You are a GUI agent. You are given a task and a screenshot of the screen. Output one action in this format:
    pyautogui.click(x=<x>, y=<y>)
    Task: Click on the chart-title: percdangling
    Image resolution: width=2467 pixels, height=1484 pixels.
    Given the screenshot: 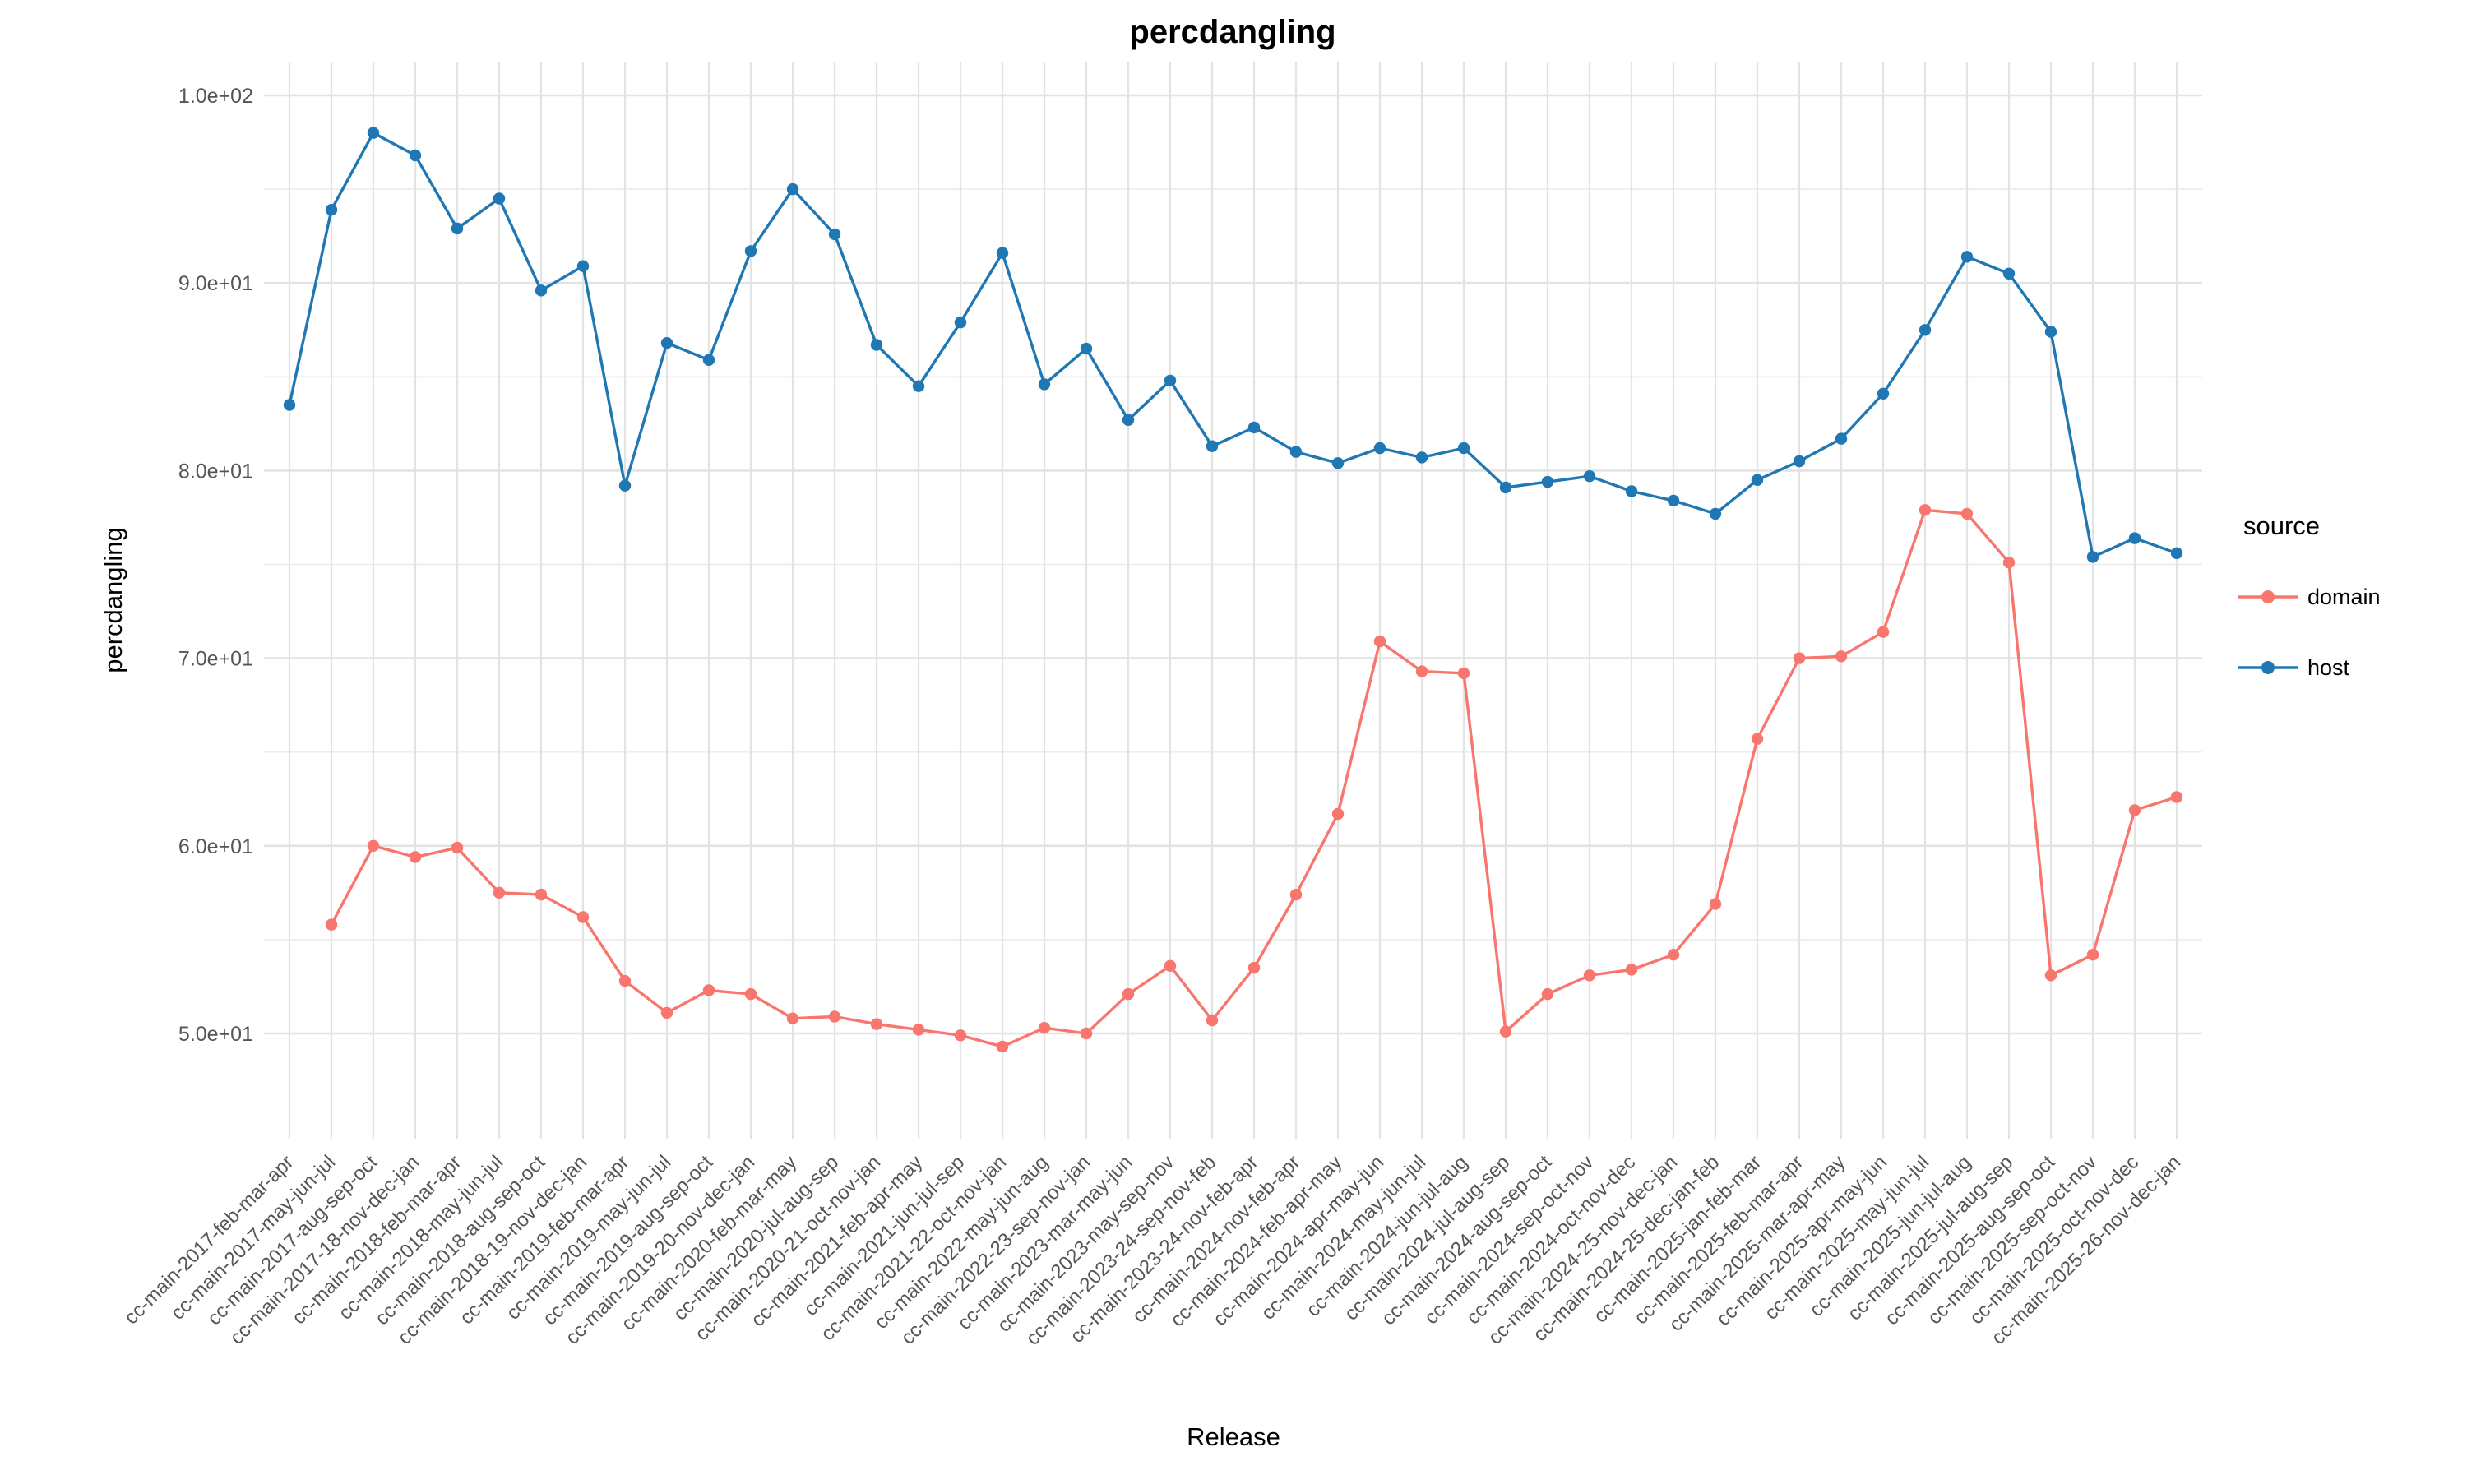 What is the action you would take?
    pyautogui.click(x=1232, y=32)
    